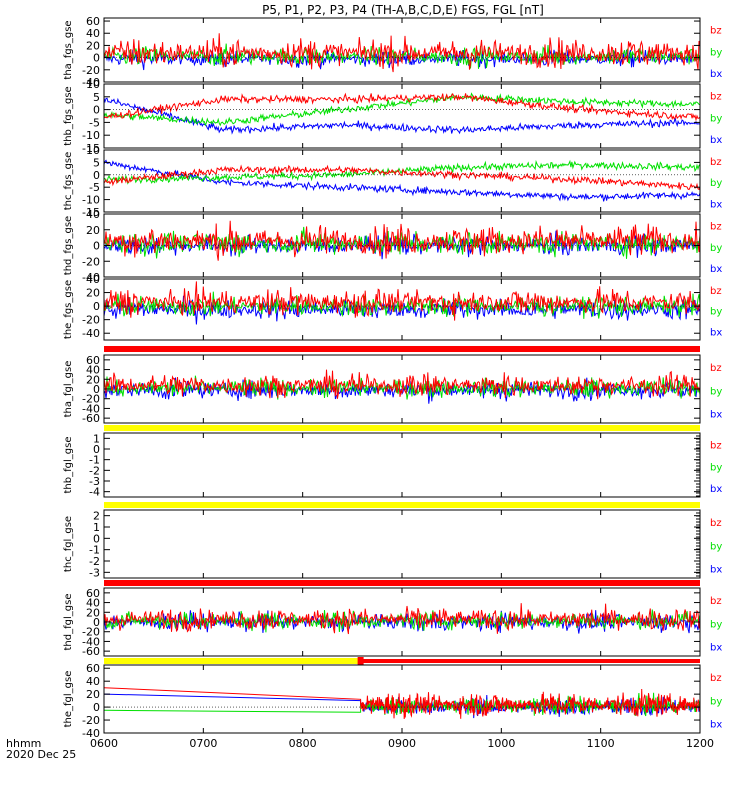 The image size is (750, 800). I want to click on y-axis-label: thc_fgs_gse, so click(68, 181).